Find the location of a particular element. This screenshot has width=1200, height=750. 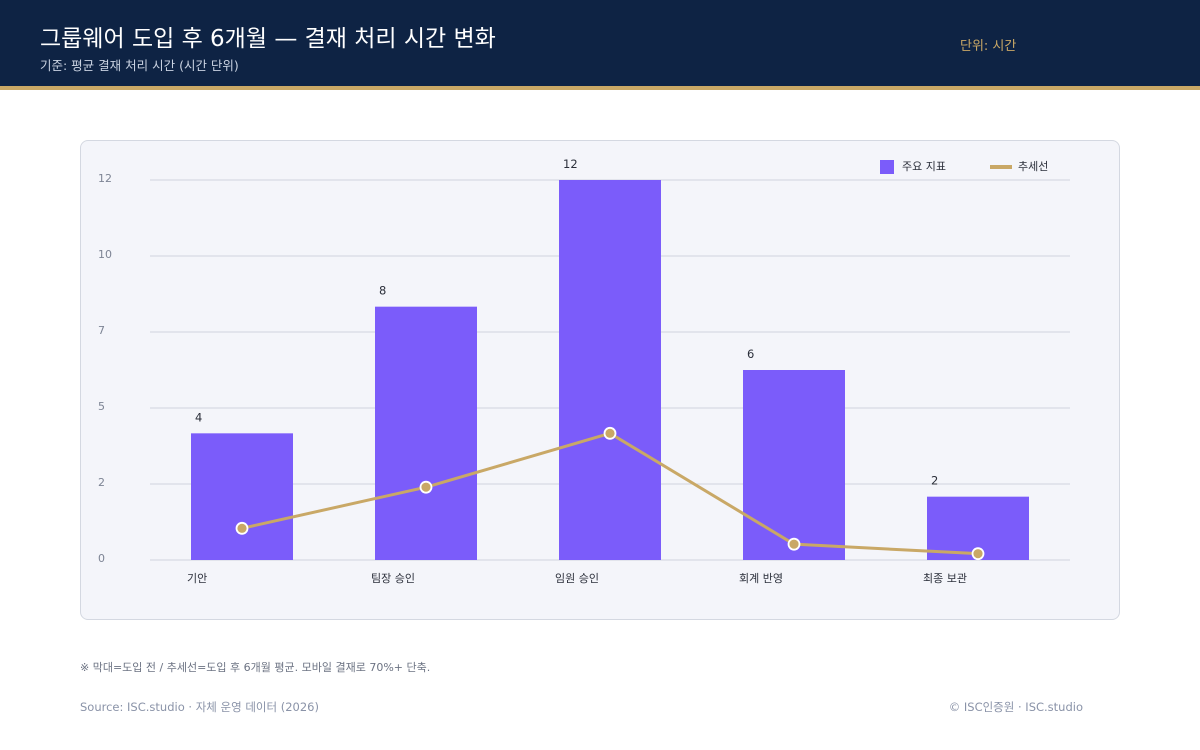

source-note: Source: ISC.studio · 자체 운영 데이터 (2026) is located at coordinates (199, 707).